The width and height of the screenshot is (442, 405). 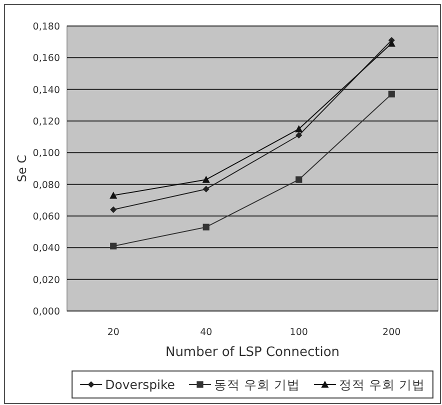 I want to click on y-tick-label: 0,040, so click(x=46, y=248).